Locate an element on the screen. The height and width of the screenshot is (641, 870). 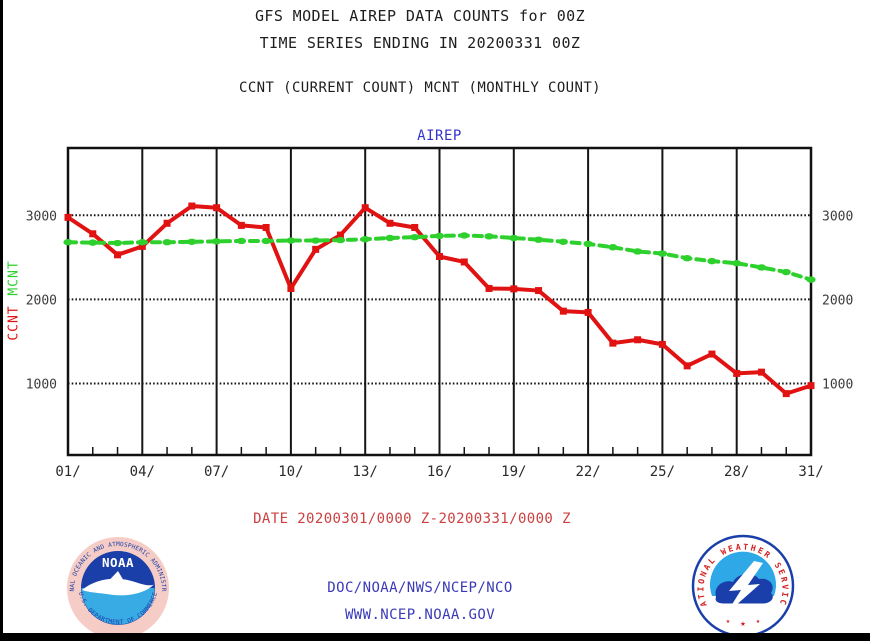
x-tick-label: 10/ is located at coordinates (290, 472).